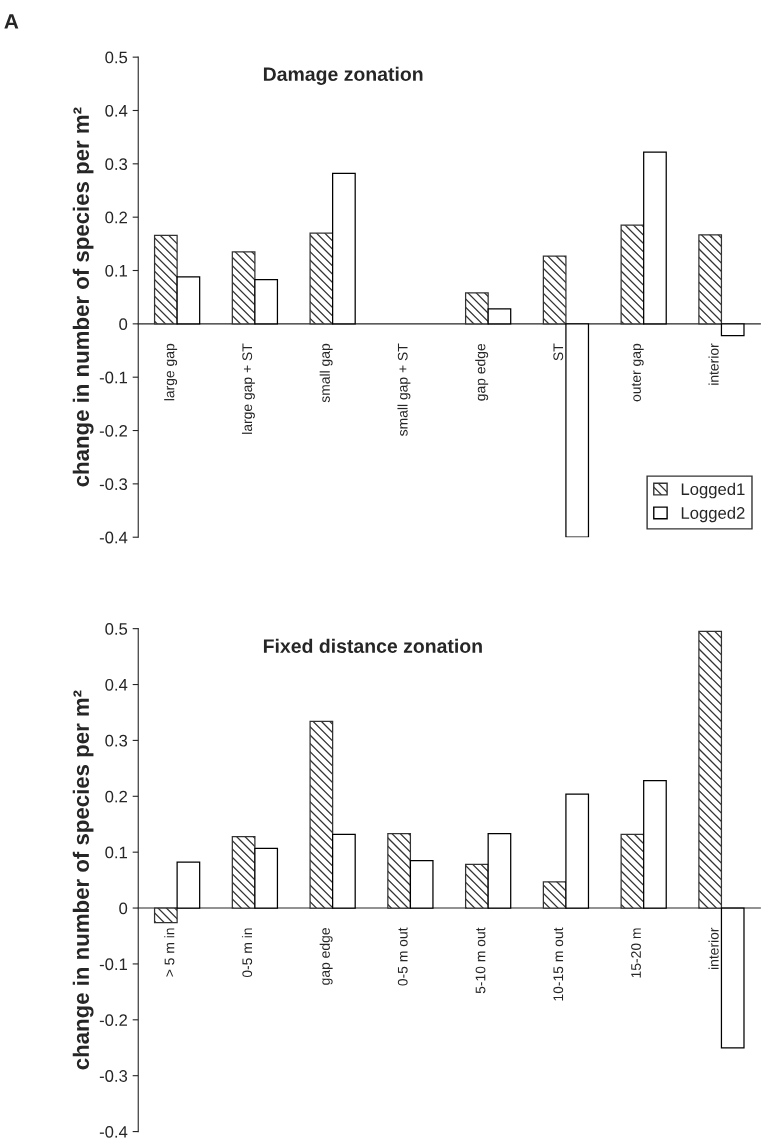 Image resolution: width=768 pixels, height=1143 pixels. Describe the element at coordinates (480, 960) in the screenshot. I see `x-tick-label: 5-10 m out` at that location.